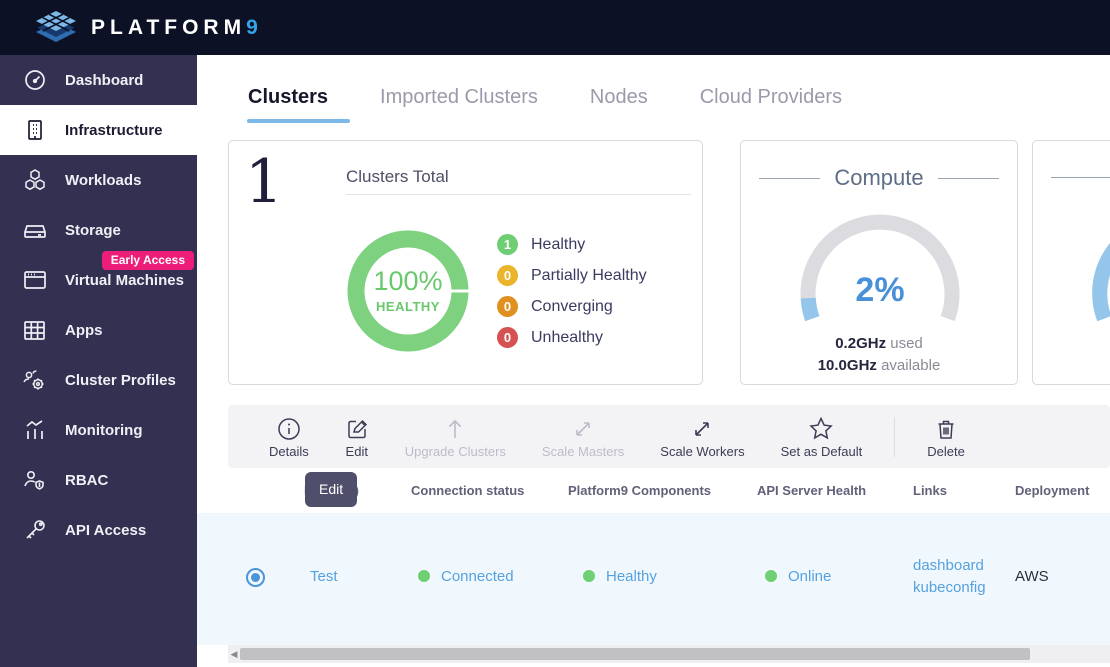 This screenshot has width=1110, height=667. What do you see at coordinates (507, 337) in the screenshot?
I see `unhealthy-count-badge: 0` at bounding box center [507, 337].